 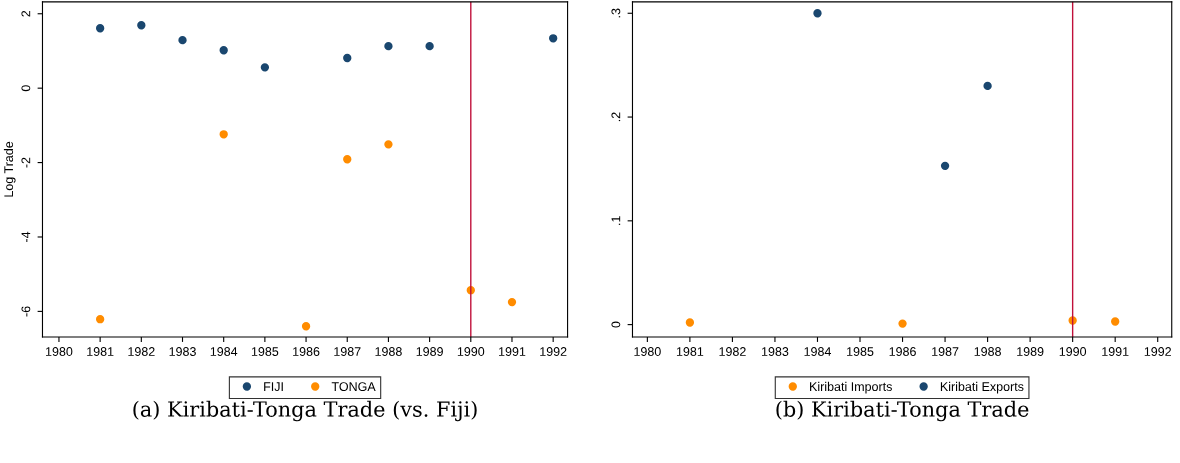 I want to click on legend-label: FIJI, so click(x=273, y=387).